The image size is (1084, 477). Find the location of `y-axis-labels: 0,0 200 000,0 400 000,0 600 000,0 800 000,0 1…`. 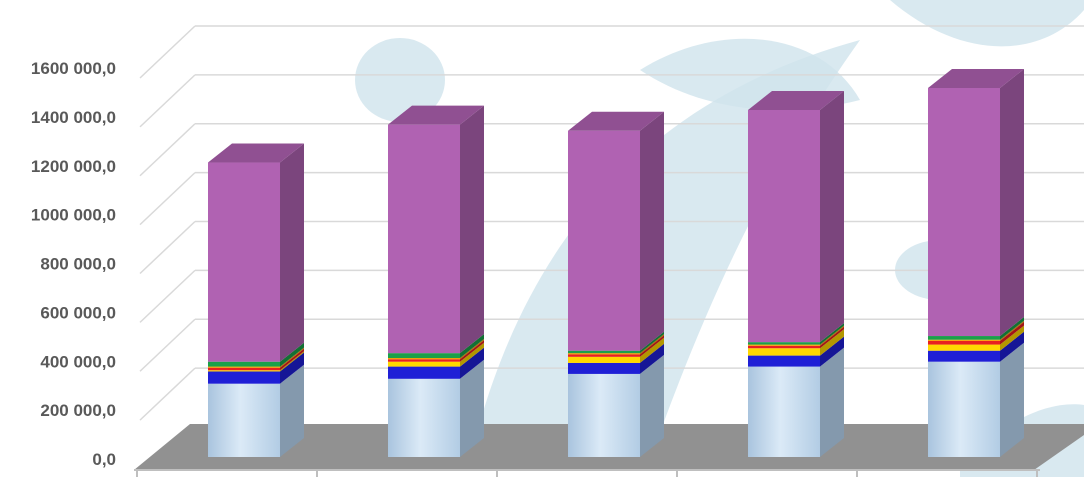

y-axis-labels: 0,0 200 000,0 400 000,0 600 000,0 800 000,0 1… is located at coordinates (73, 264).